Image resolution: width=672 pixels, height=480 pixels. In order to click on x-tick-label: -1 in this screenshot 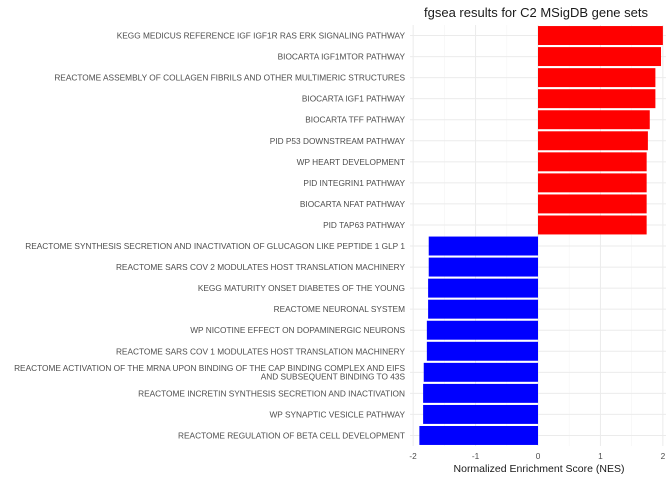, I will do `click(476, 456)`.